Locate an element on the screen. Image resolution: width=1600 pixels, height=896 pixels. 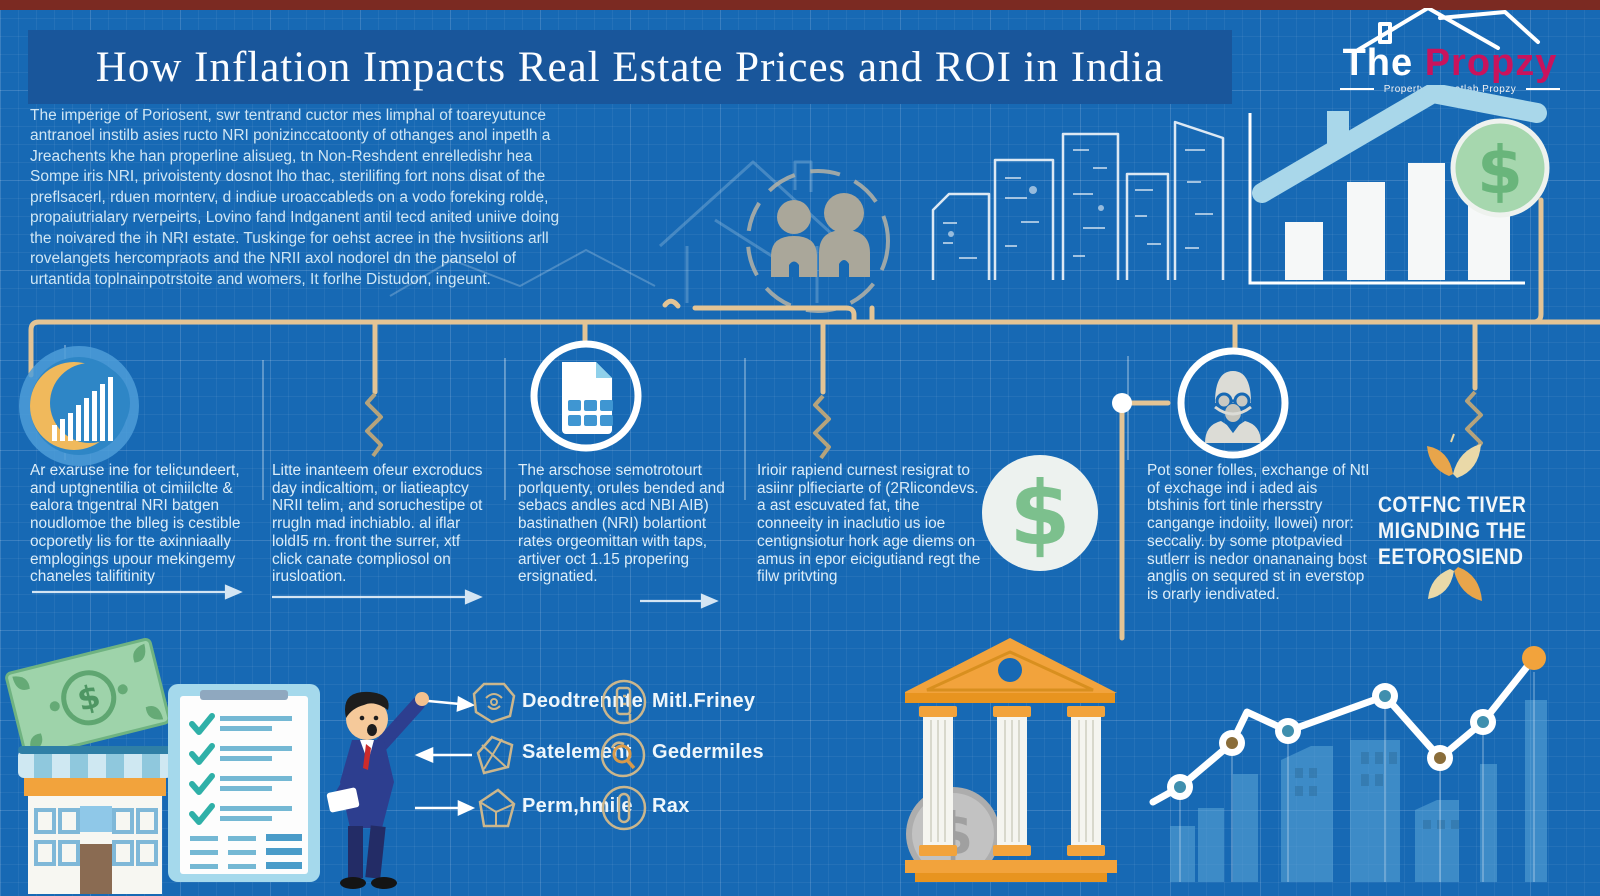
money-bill-icon: $ is located at coordinates (88, 698).